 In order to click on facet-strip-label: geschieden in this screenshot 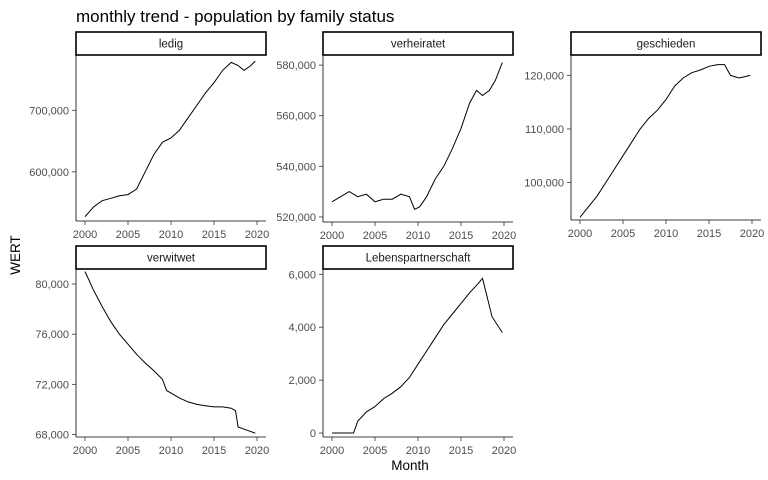, I will do `click(666, 45)`.